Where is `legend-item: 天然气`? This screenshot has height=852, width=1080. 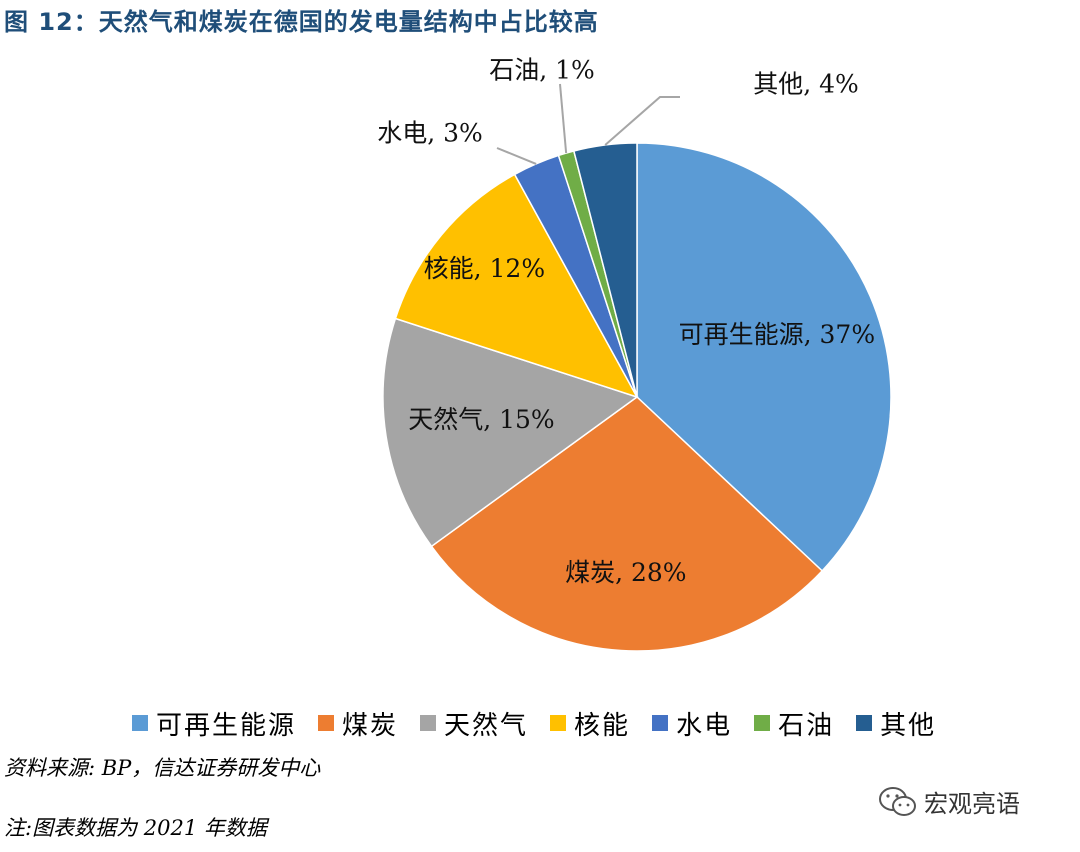
legend-item: 天然气 is located at coordinates (474, 723).